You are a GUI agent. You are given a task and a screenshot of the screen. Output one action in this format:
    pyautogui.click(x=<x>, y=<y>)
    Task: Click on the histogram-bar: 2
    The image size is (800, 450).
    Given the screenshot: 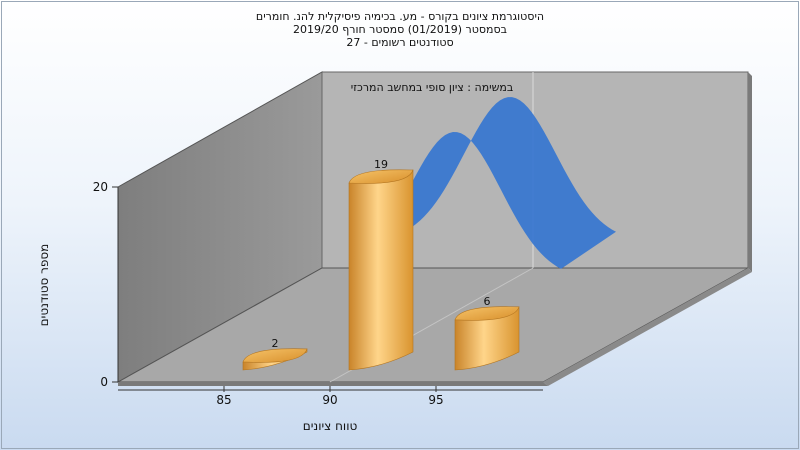 What is the action you would take?
    pyautogui.click(x=275, y=354)
    